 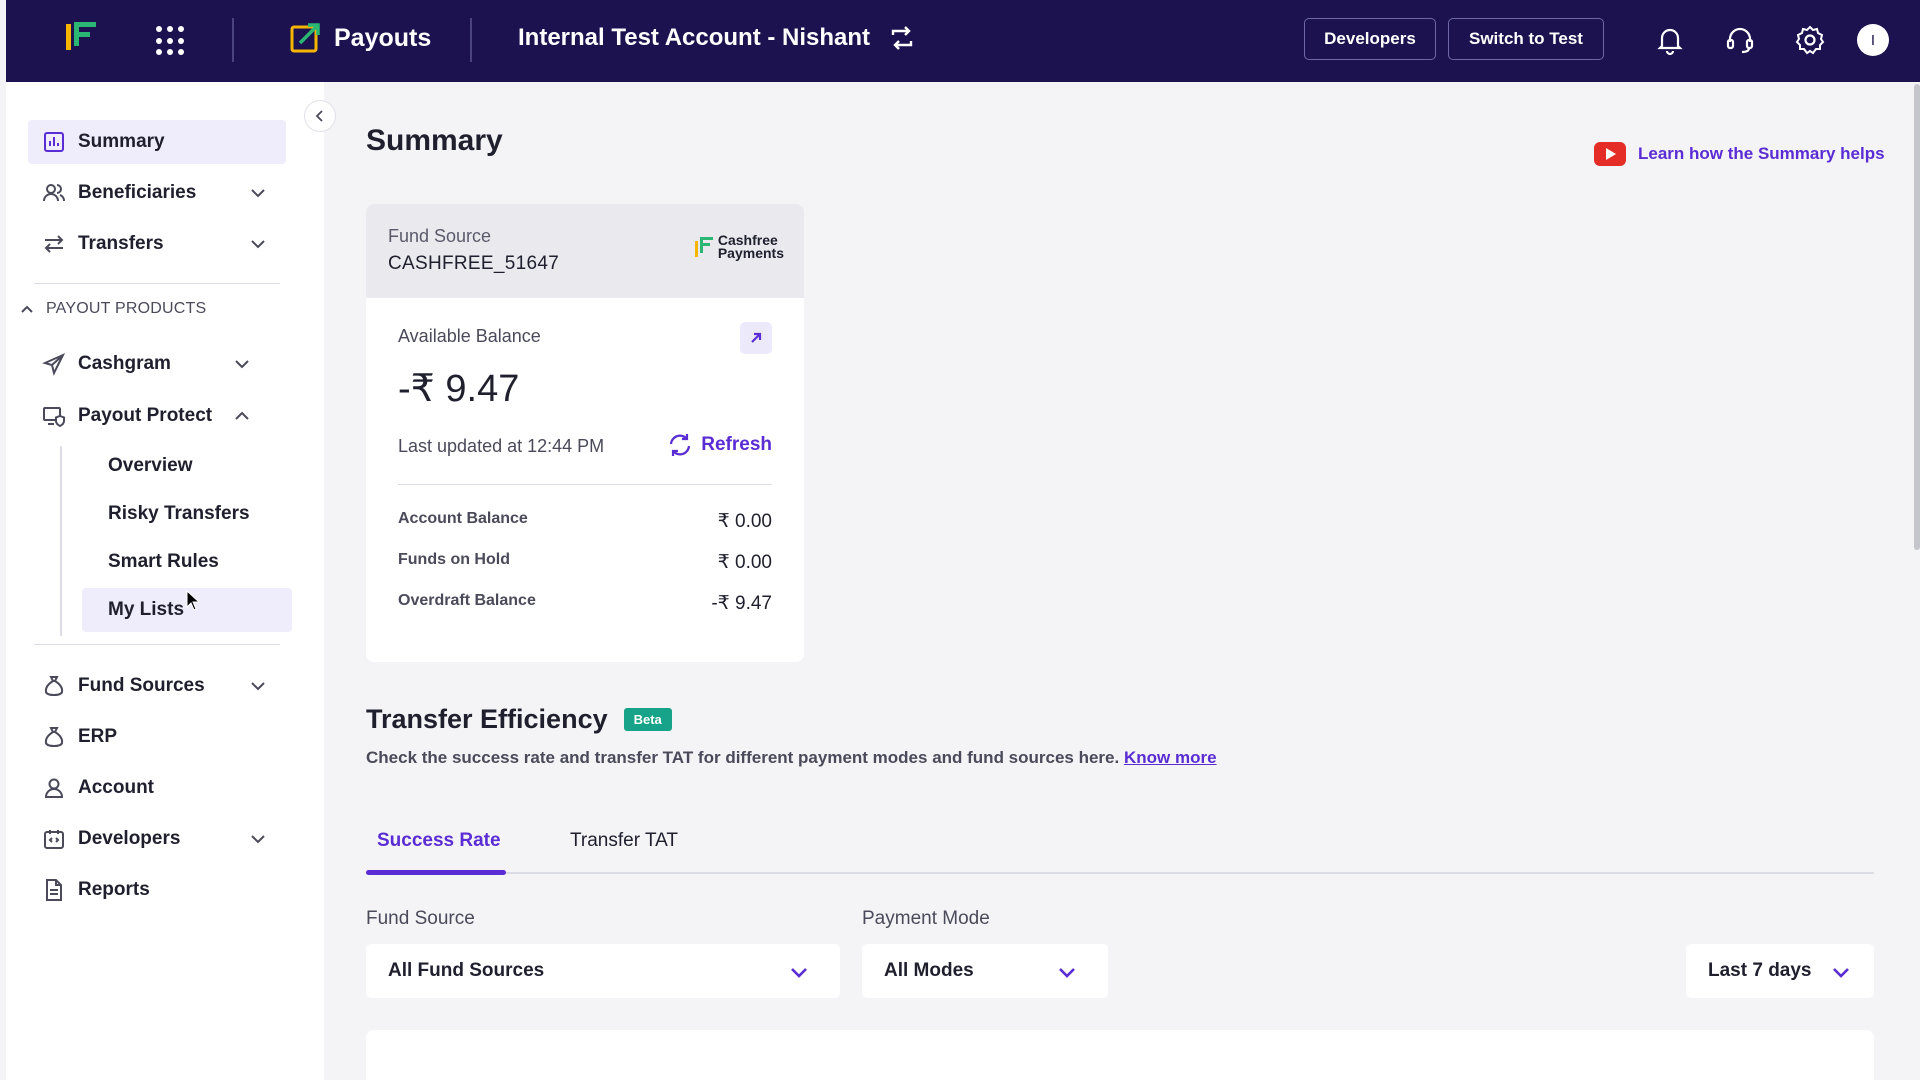 What do you see at coordinates (121, 141) in the screenshot?
I see `sidebar-item-label: Summary` at bounding box center [121, 141].